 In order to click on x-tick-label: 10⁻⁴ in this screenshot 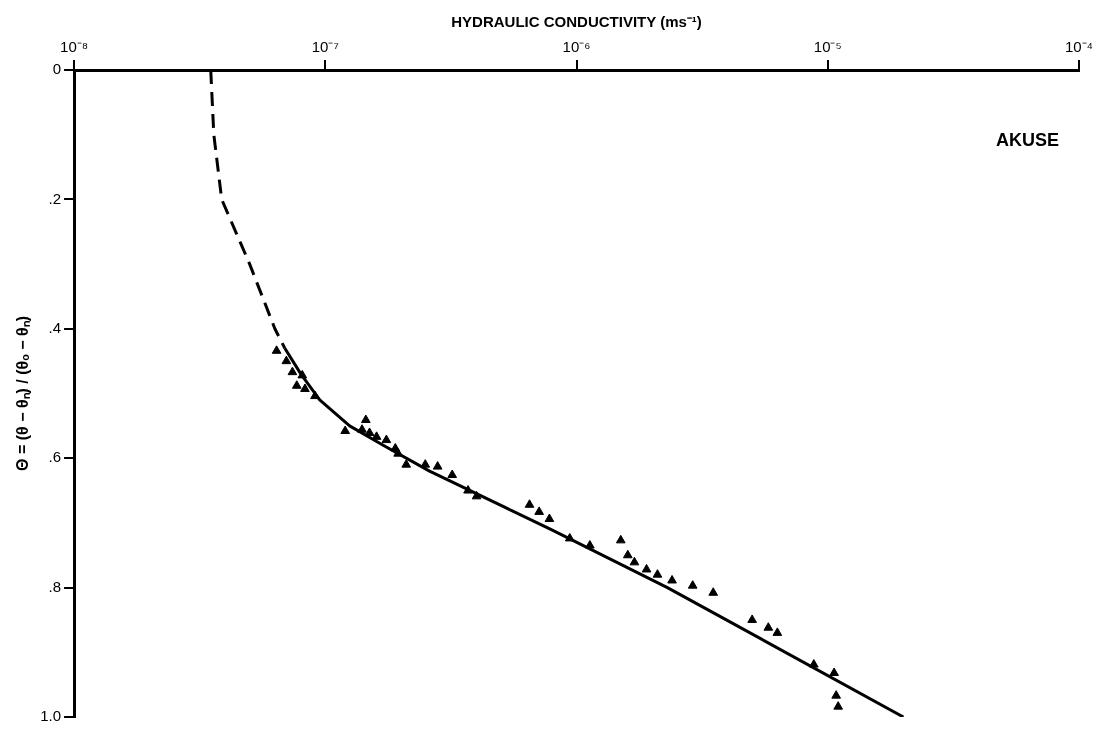, I will do `click(1079, 47)`.